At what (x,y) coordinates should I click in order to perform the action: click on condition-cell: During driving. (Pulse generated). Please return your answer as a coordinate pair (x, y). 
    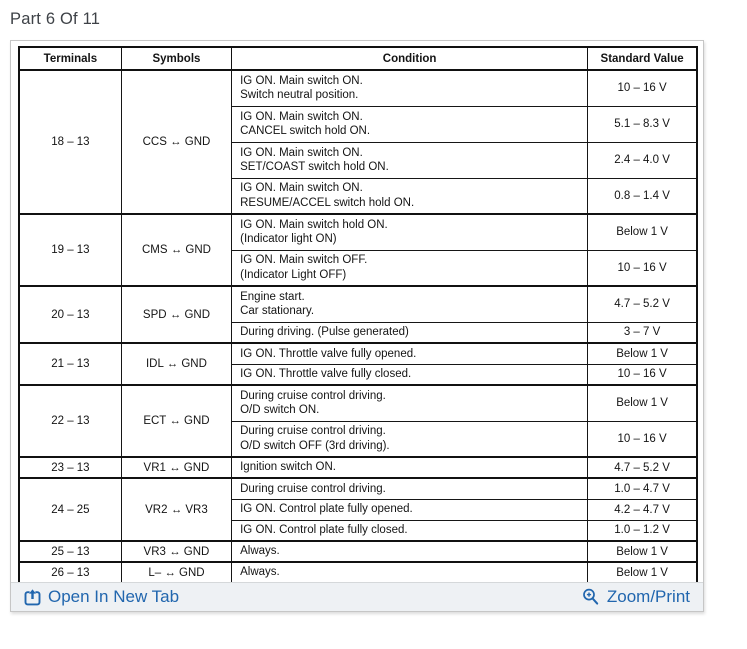
    Looking at the image, I should click on (410, 332).